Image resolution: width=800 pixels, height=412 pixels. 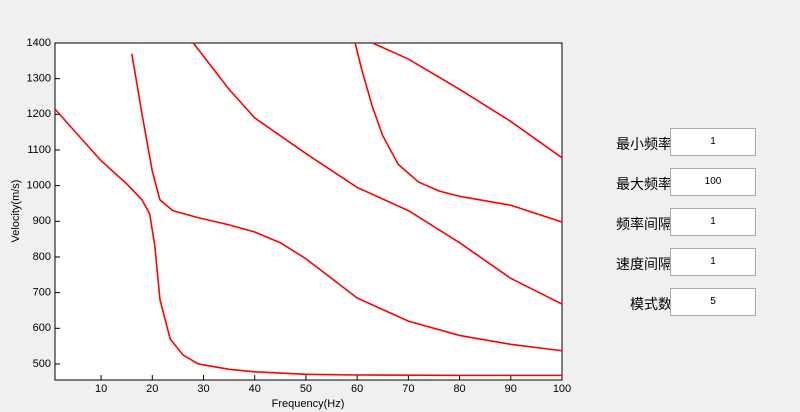 I want to click on field-label: 频率间隔, so click(x=644, y=224).